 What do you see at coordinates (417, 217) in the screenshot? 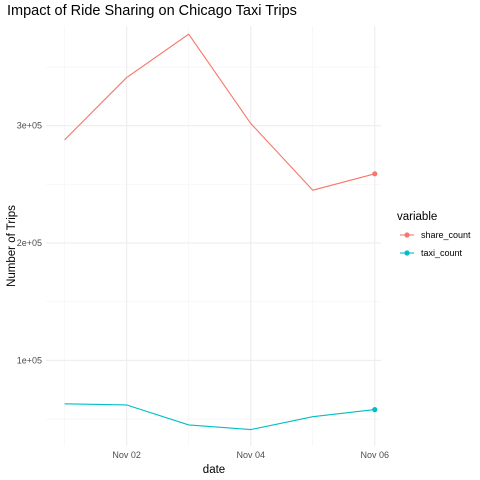
I see `legend-title: variable` at bounding box center [417, 217].